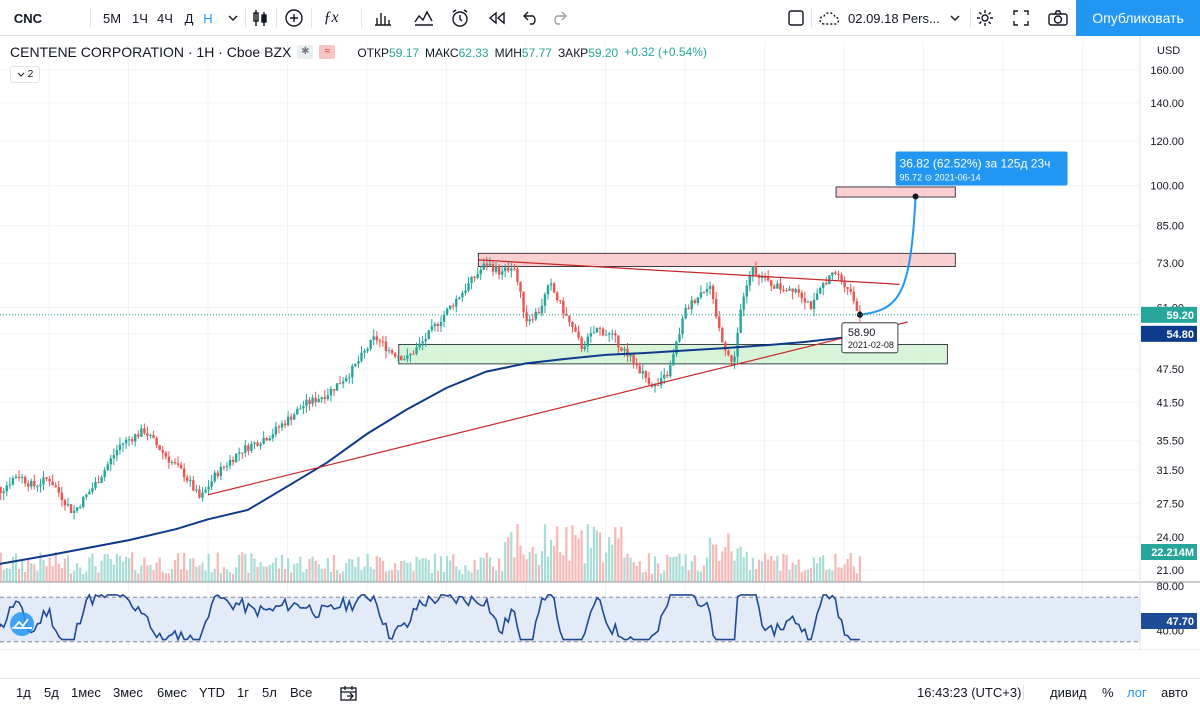 The height and width of the screenshot is (706, 1200). I want to click on snowflake-badge-icon: ✱, so click(305, 52).